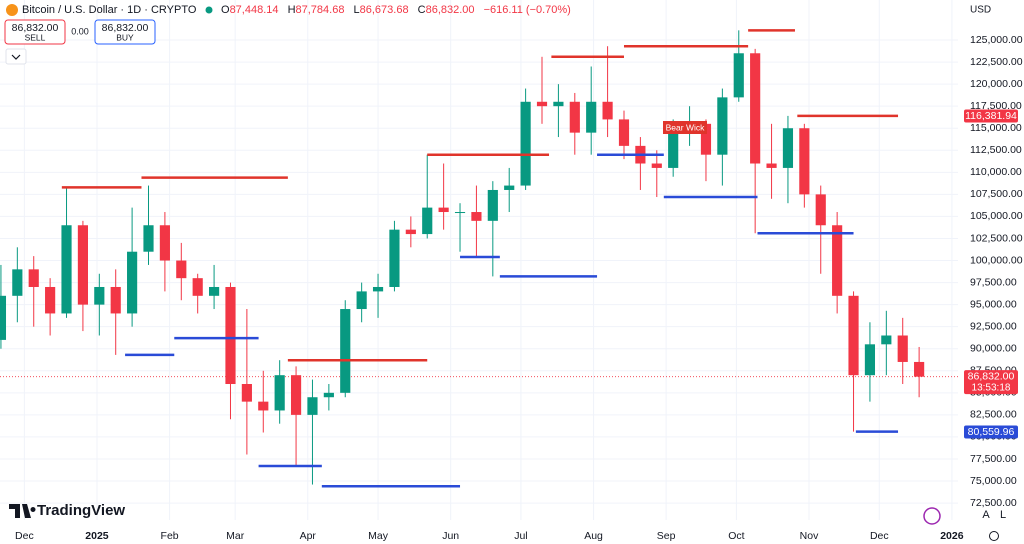 The height and width of the screenshot is (544, 1024). What do you see at coordinates (22, 511) in the screenshot?
I see `logo-icon` at bounding box center [22, 511].